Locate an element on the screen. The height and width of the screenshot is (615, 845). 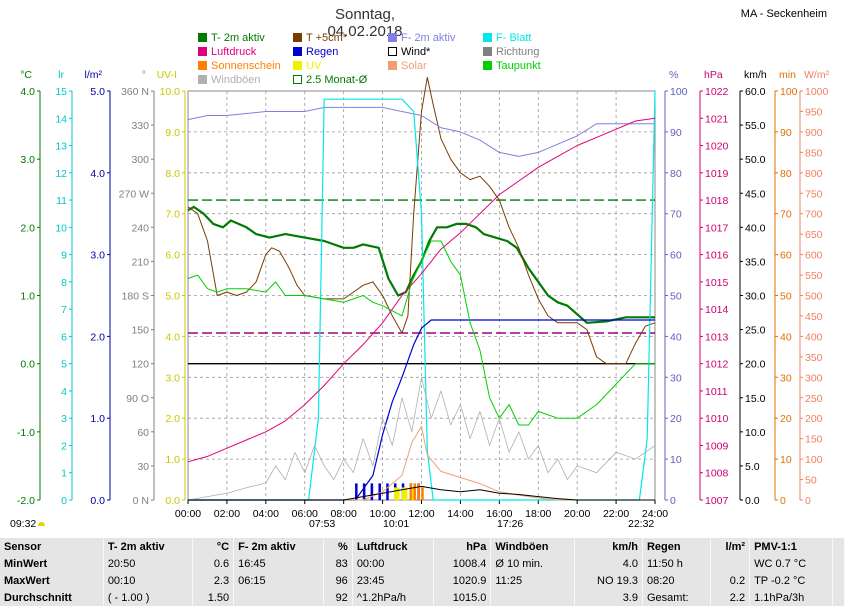
axis-tick-label: 90 O is located at coordinates (137, 399).